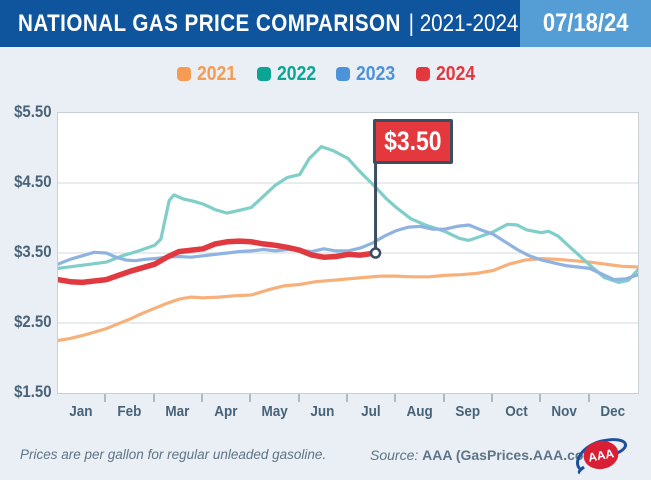 This screenshot has width=651, height=480. I want to click on x-axis-label-Jan: Jan, so click(81, 411).